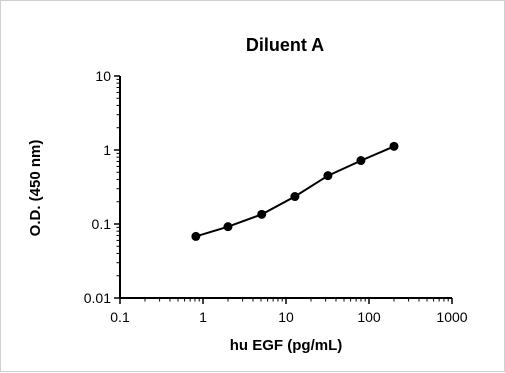  What do you see at coordinates (107, 150) in the screenshot?
I see `y-tick-label: 1` at bounding box center [107, 150].